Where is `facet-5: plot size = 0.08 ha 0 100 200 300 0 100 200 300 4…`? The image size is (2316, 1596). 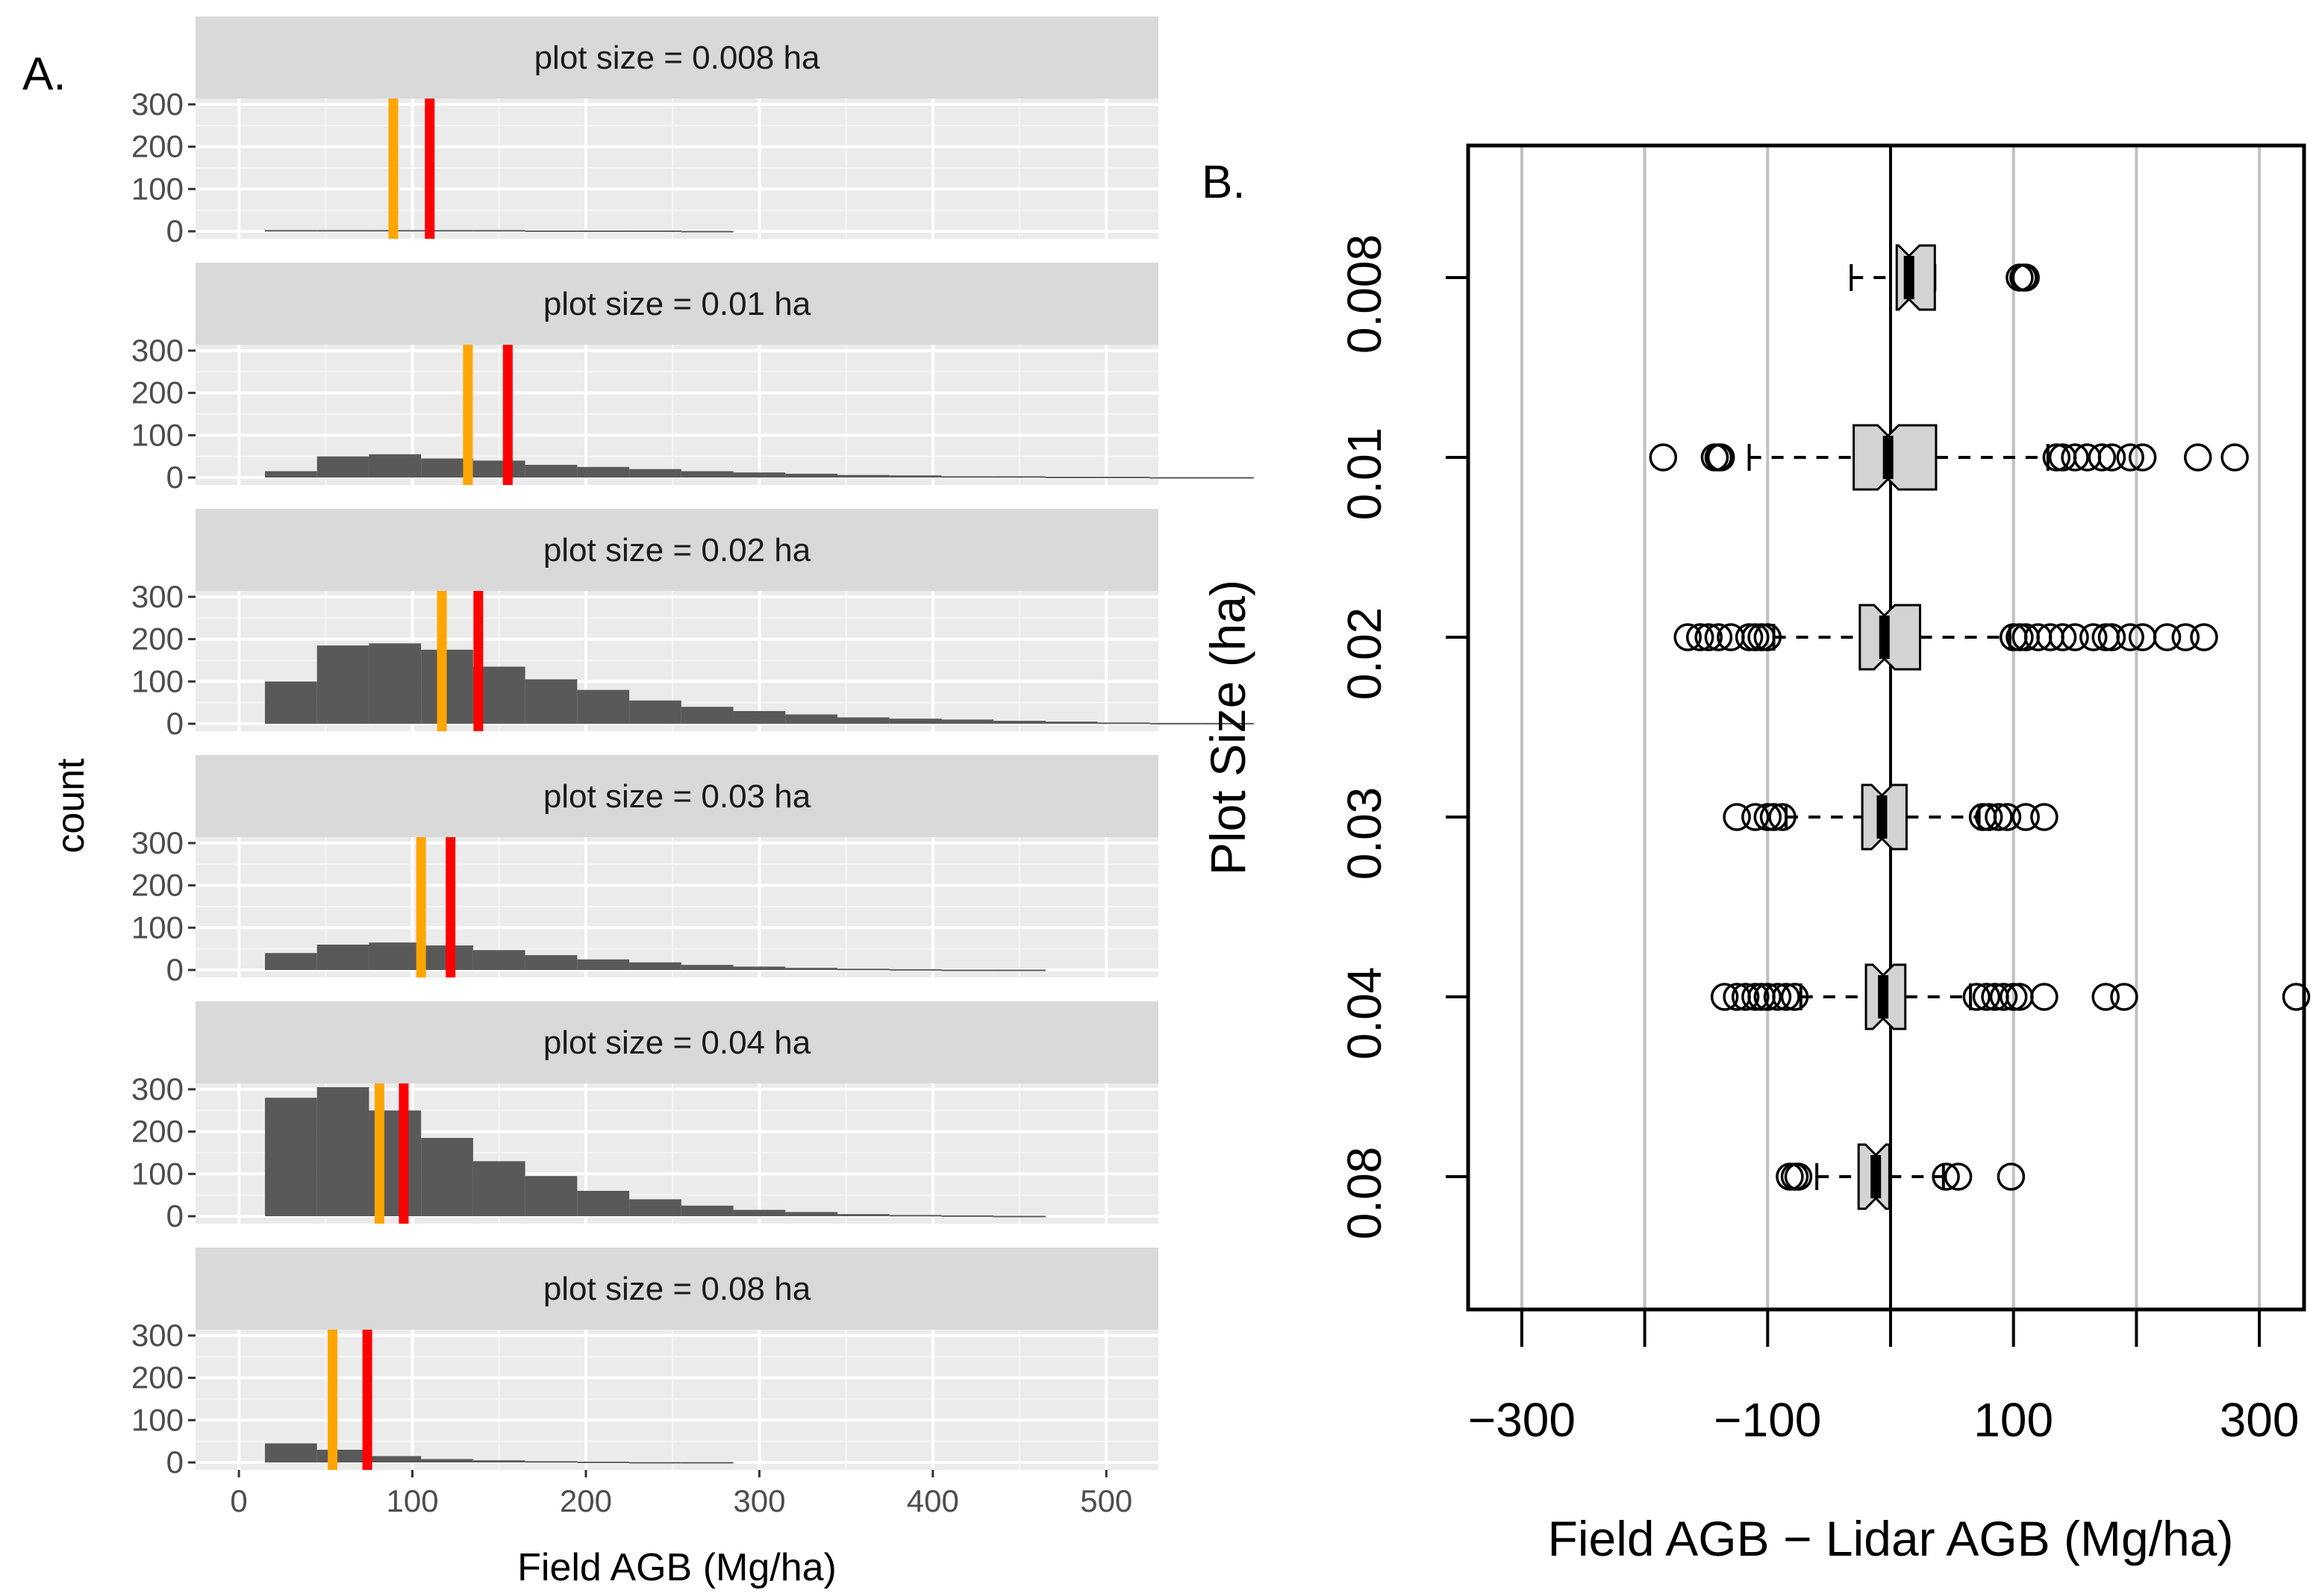
facet-5: plot size = 0.08 ha 0 100 200 300 0 100 200 300 4… is located at coordinates (644, 1383).